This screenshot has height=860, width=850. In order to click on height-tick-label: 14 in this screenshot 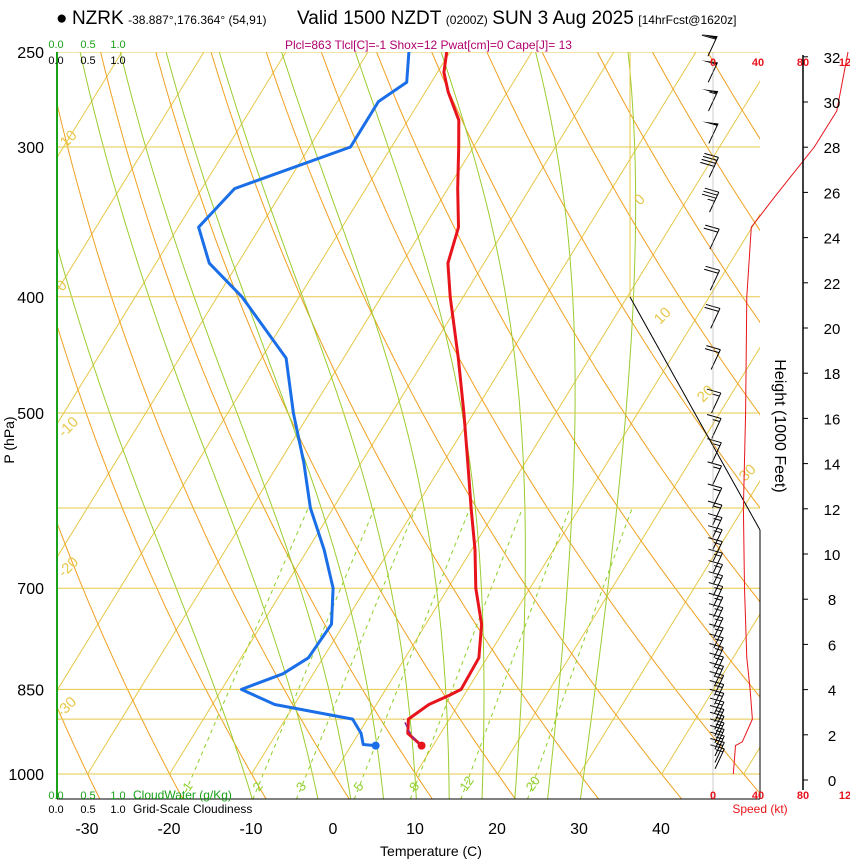, I will do `click(832, 465)`.